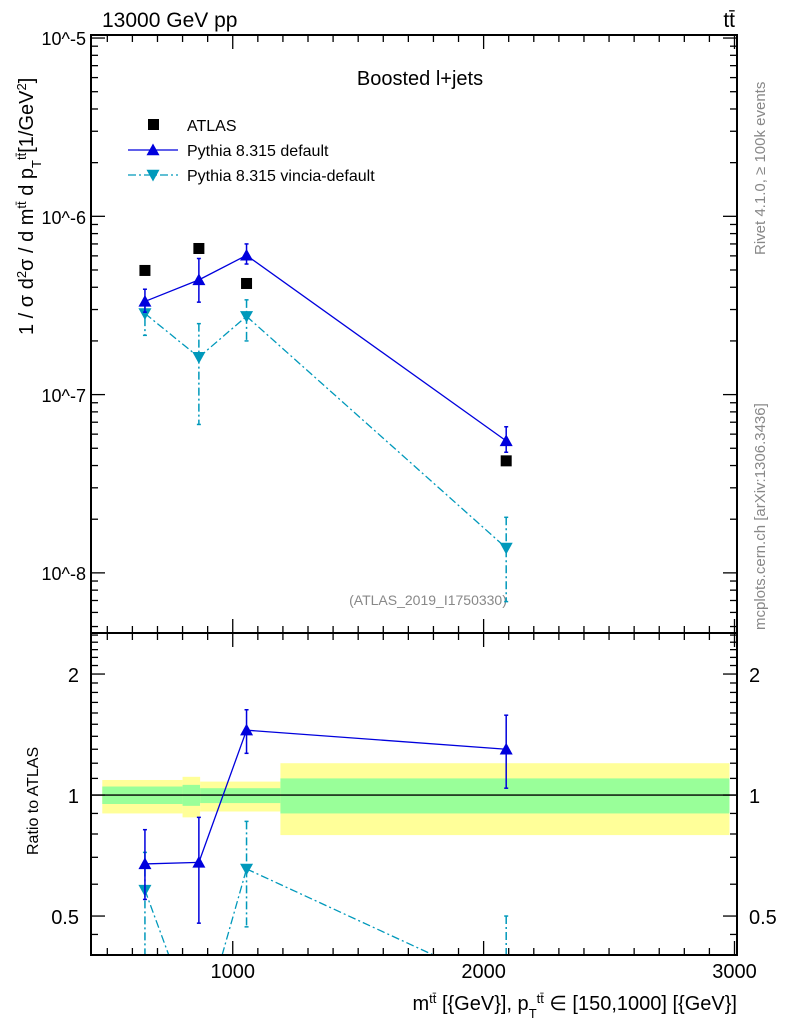 This screenshot has width=786, height=1024. I want to click on legend-atlas: ATLAS, so click(212, 126).